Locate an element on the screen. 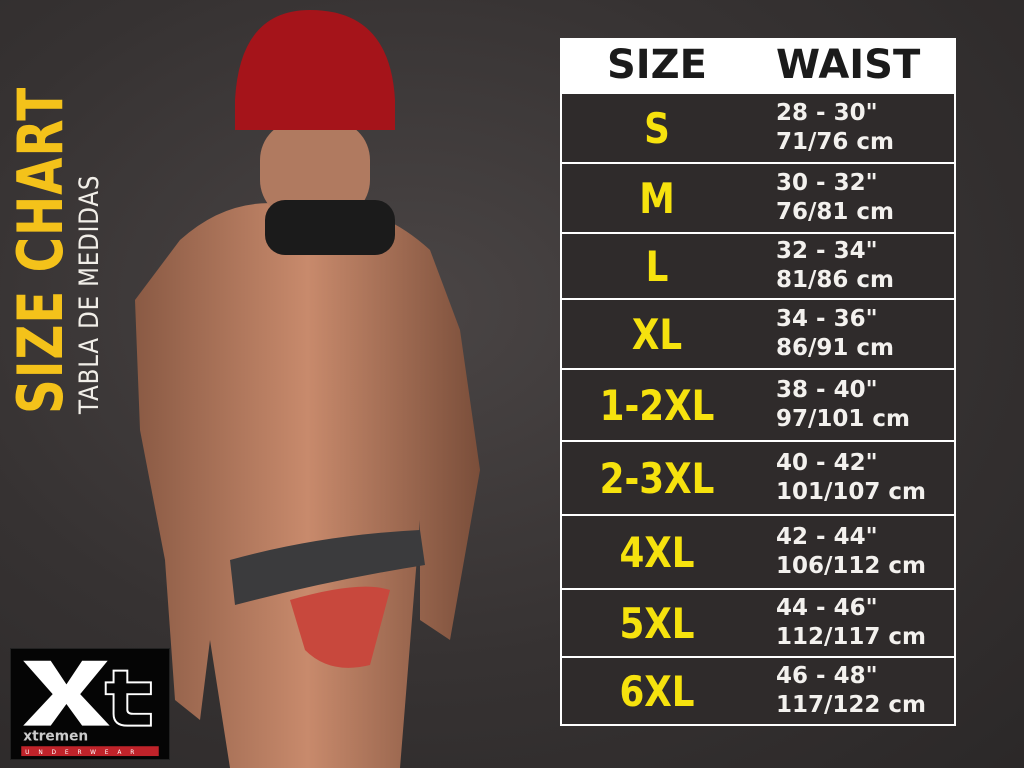 Image resolution: width=1024 pixels, height=768 pixels. waist-value: 32 - 34" 81/86 cm is located at coordinates (823, 266).